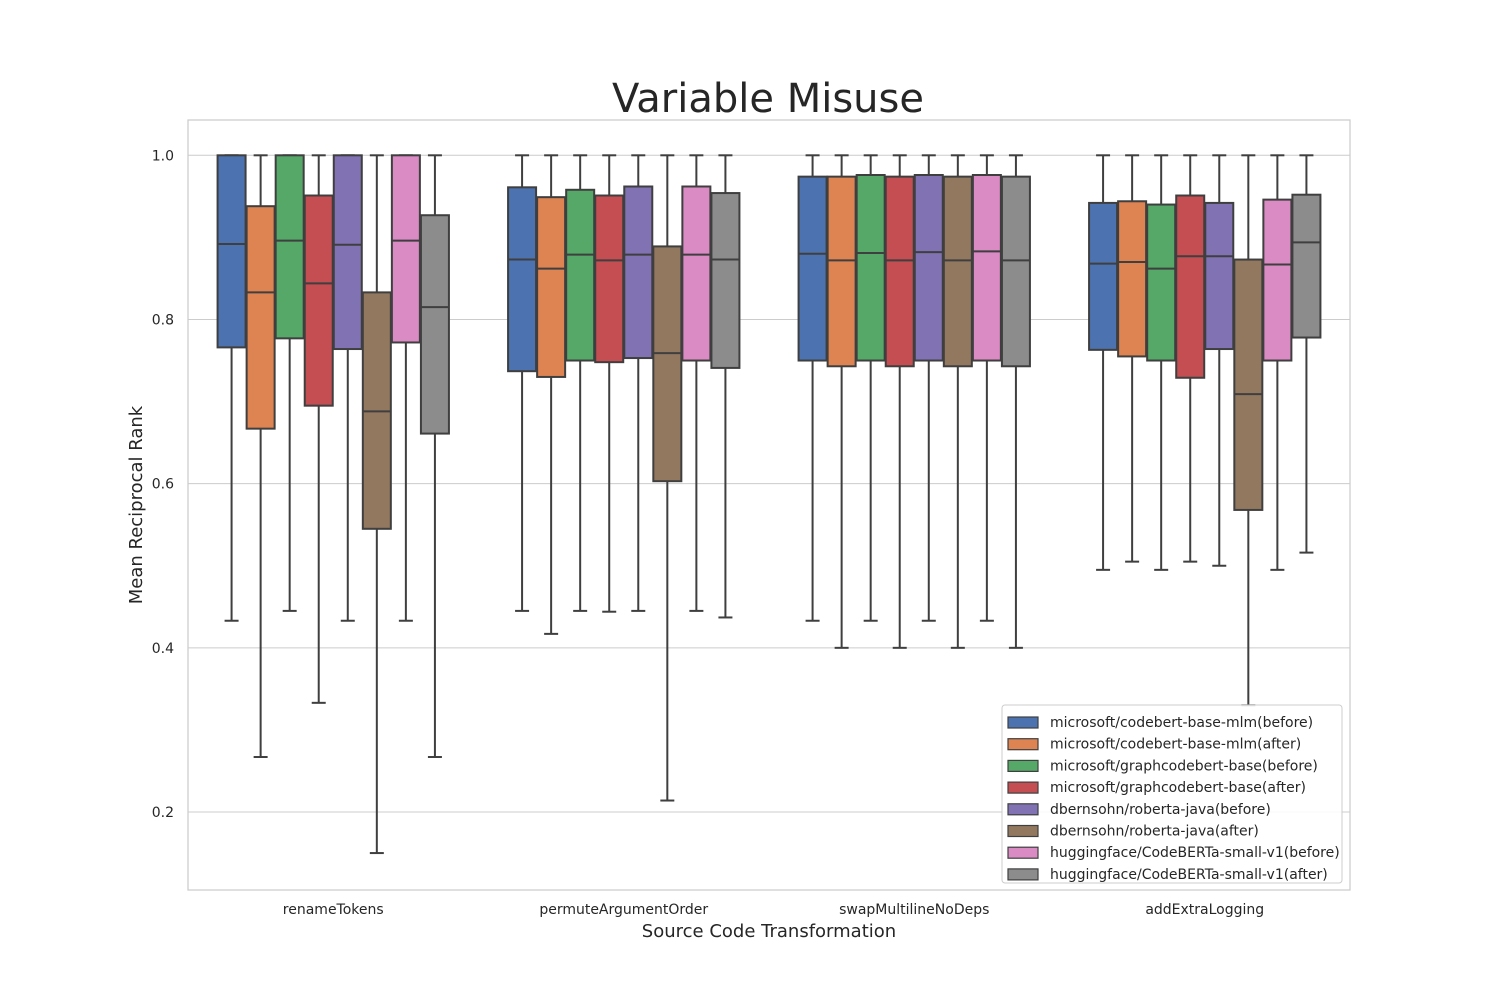  I want to click on category-group-permuteArgumentOrder, so click(624, 478).